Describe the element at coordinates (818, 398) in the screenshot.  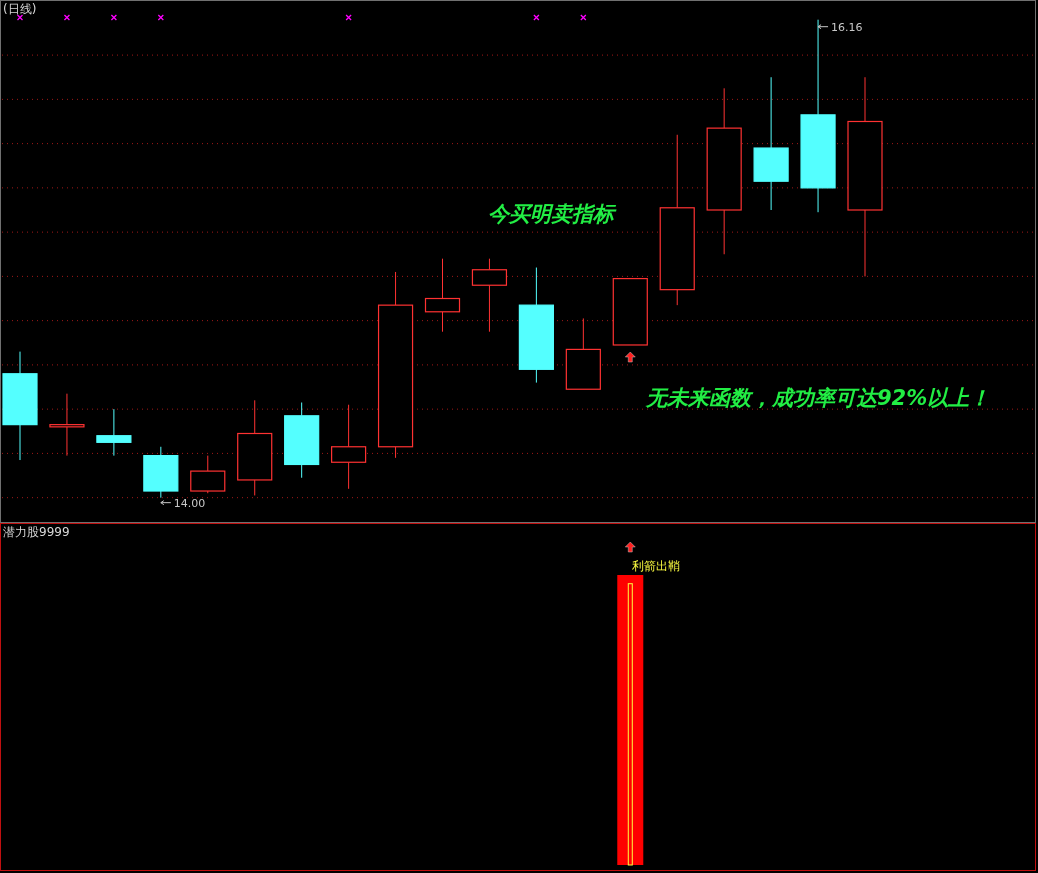
I see `annotation: 无未来函数，成功率可达92%以上！` at that location.